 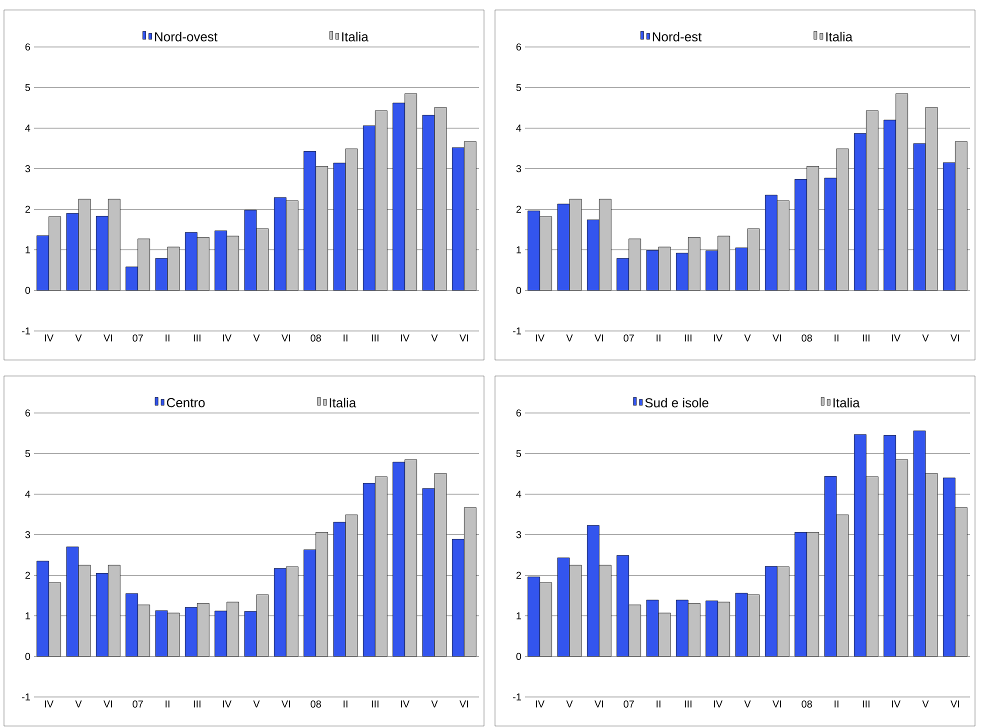 I want to click on legend-label: Centro, so click(x=185, y=403).